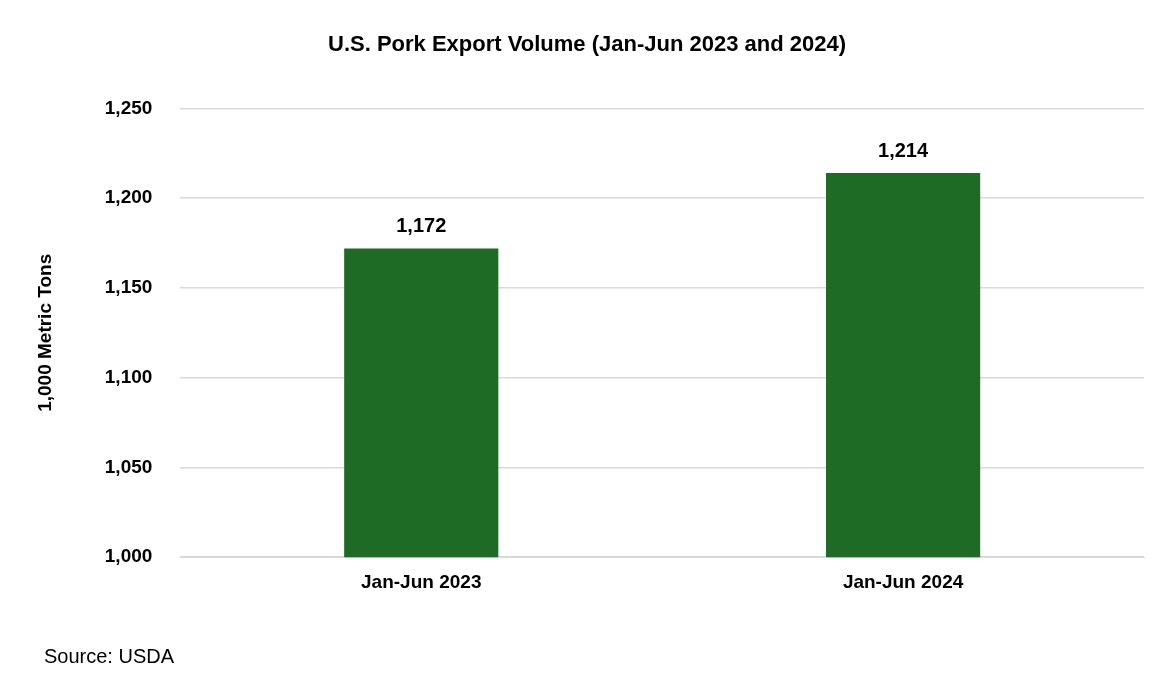  I want to click on x-tick-label: Jan-Jun 2024, so click(903, 581).